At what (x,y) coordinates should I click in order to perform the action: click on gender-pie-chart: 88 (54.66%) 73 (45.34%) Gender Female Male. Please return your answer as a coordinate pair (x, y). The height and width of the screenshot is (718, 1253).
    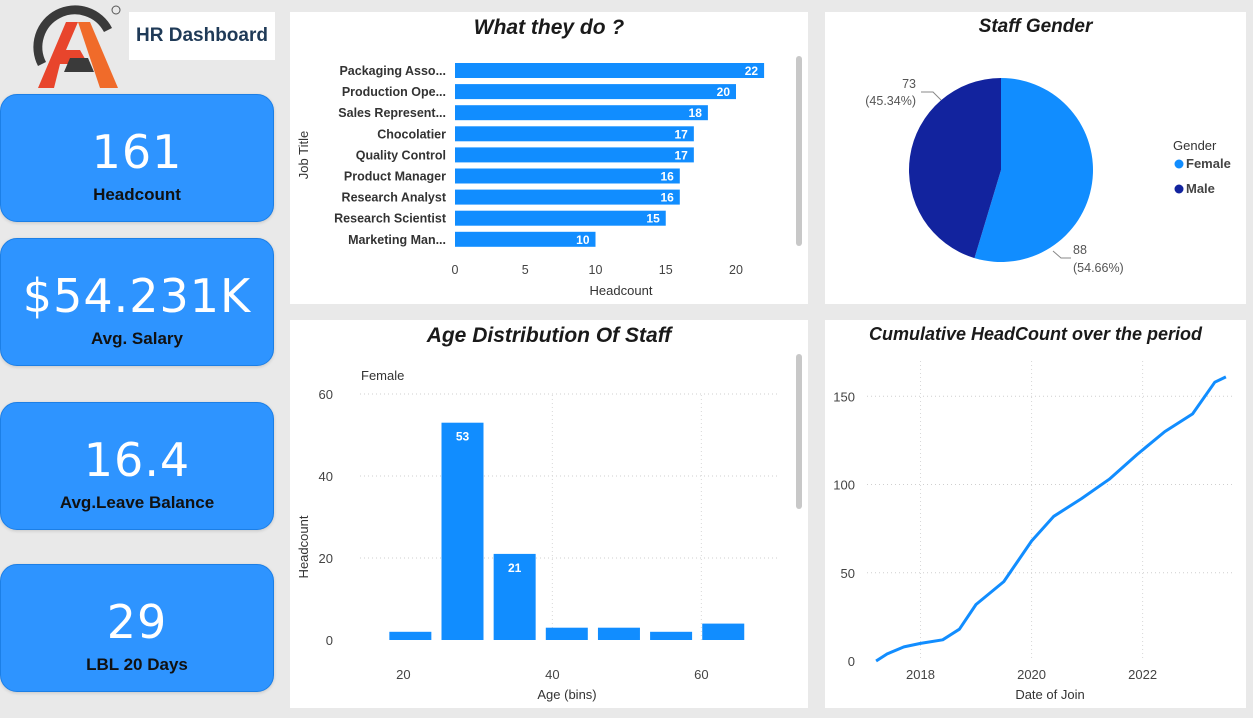
    Looking at the image, I should click on (1048, 176).